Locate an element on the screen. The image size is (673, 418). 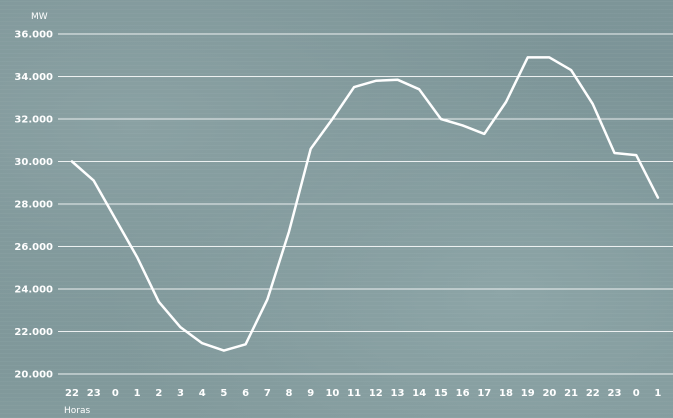
x-tick-label: 6 is located at coordinates (245, 393).